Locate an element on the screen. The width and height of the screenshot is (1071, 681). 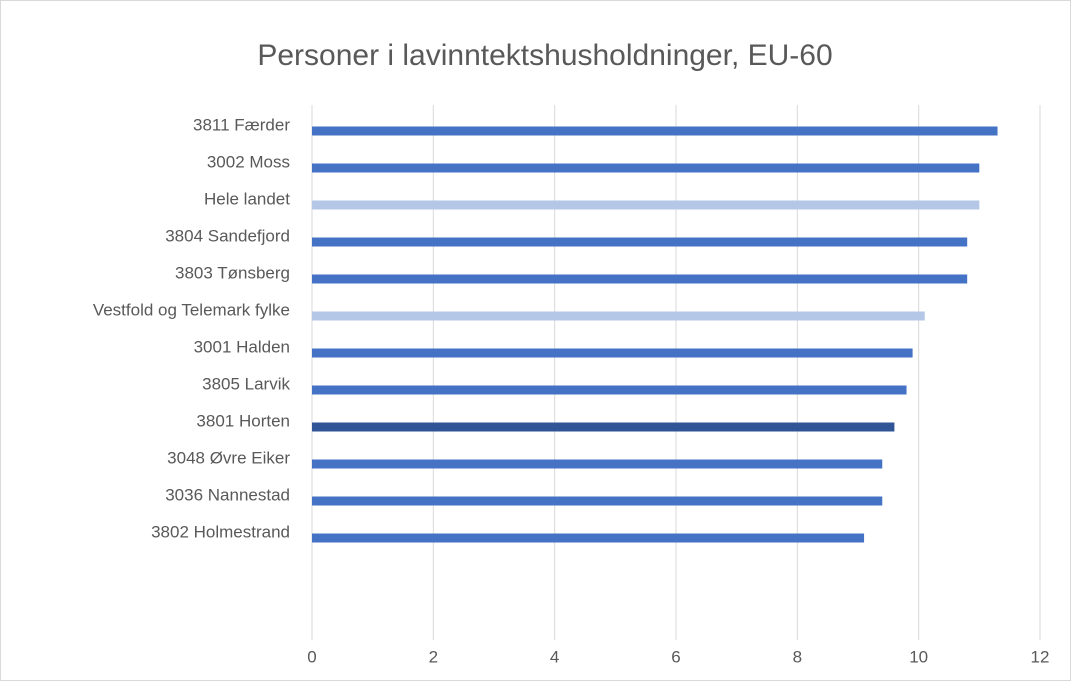
y-tick-label: 3002 Moss is located at coordinates (248, 161).